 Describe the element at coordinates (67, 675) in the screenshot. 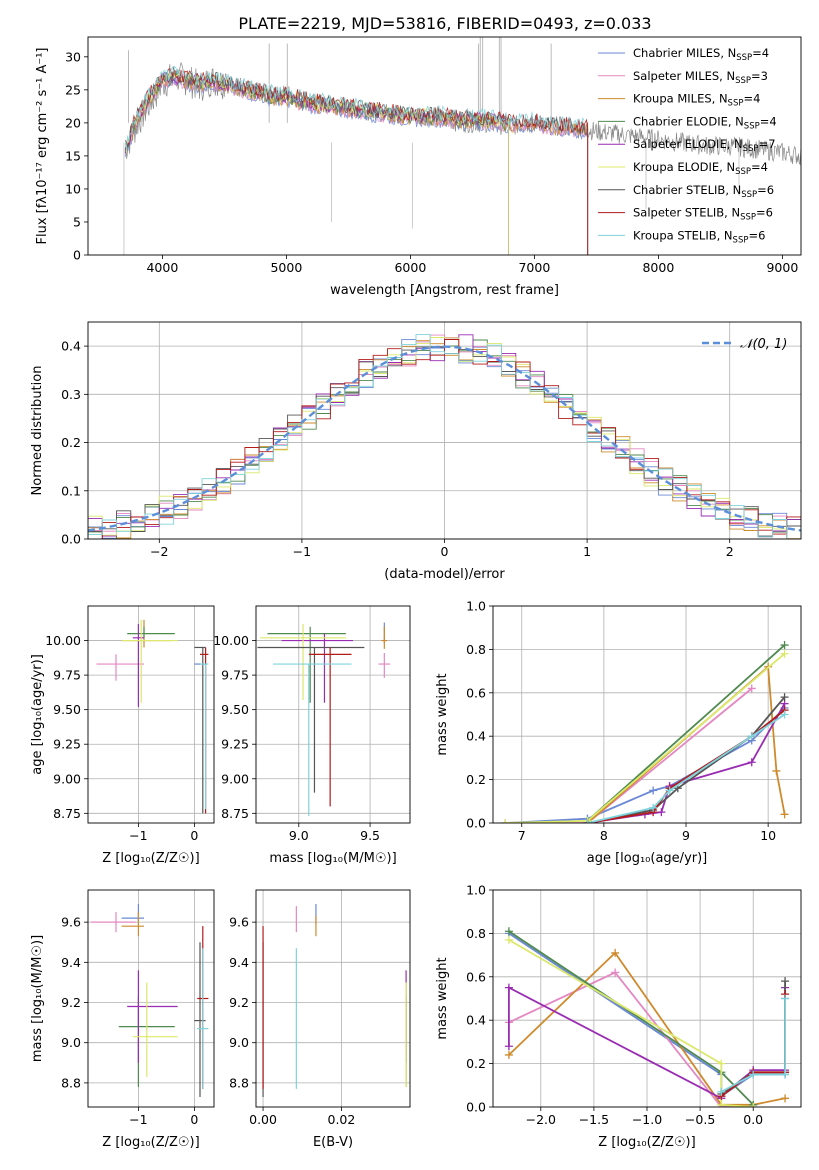

I see `tick-label-y: 9.75` at that location.